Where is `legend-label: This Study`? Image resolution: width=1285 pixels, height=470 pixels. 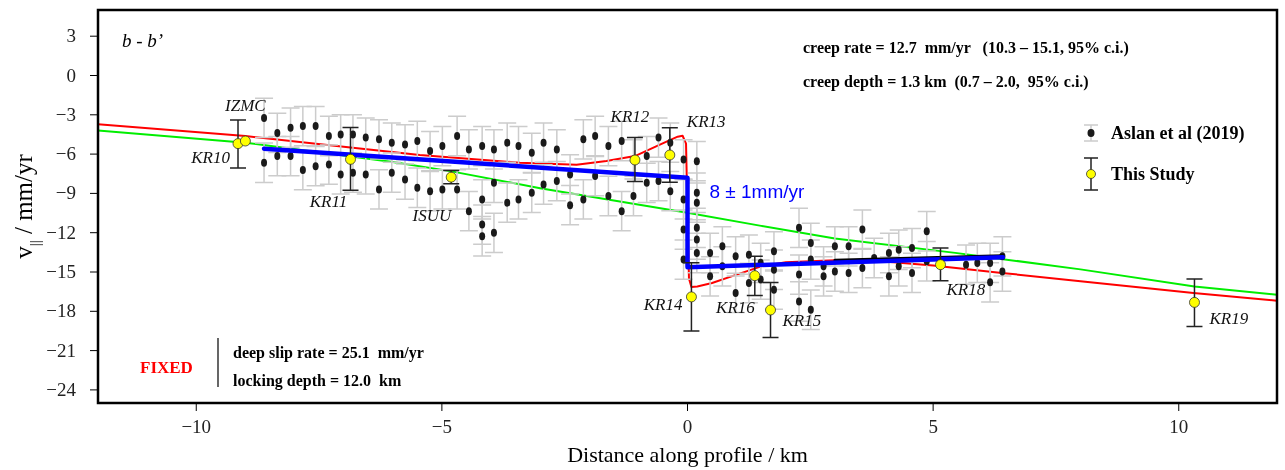 legend-label: This Study is located at coordinates (1153, 174).